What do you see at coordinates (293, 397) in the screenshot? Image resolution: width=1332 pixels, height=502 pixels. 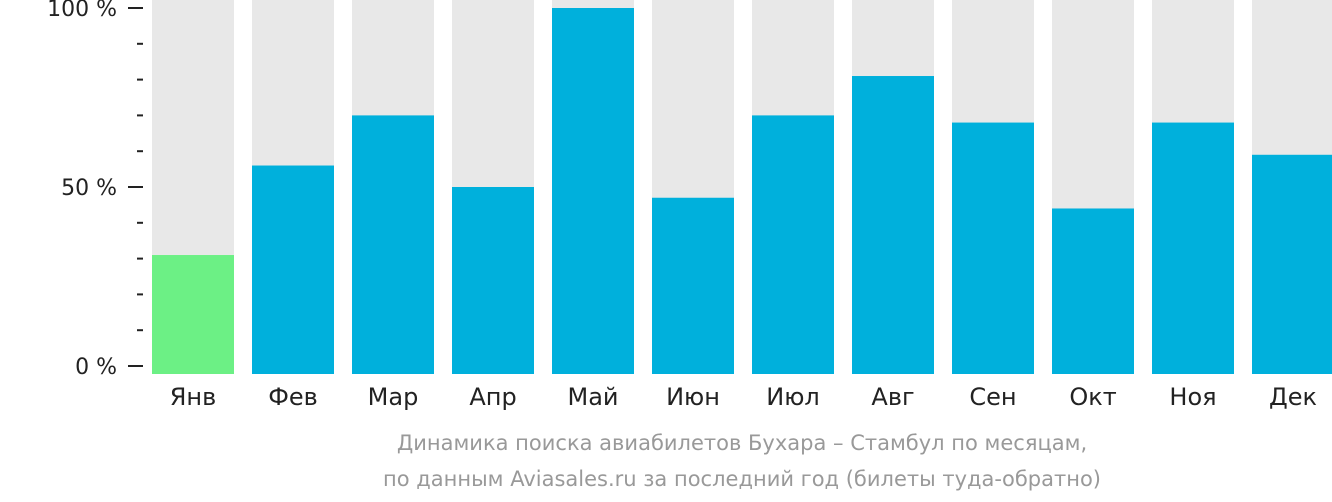 I see `x-tick-label: Фев` at bounding box center [293, 397].